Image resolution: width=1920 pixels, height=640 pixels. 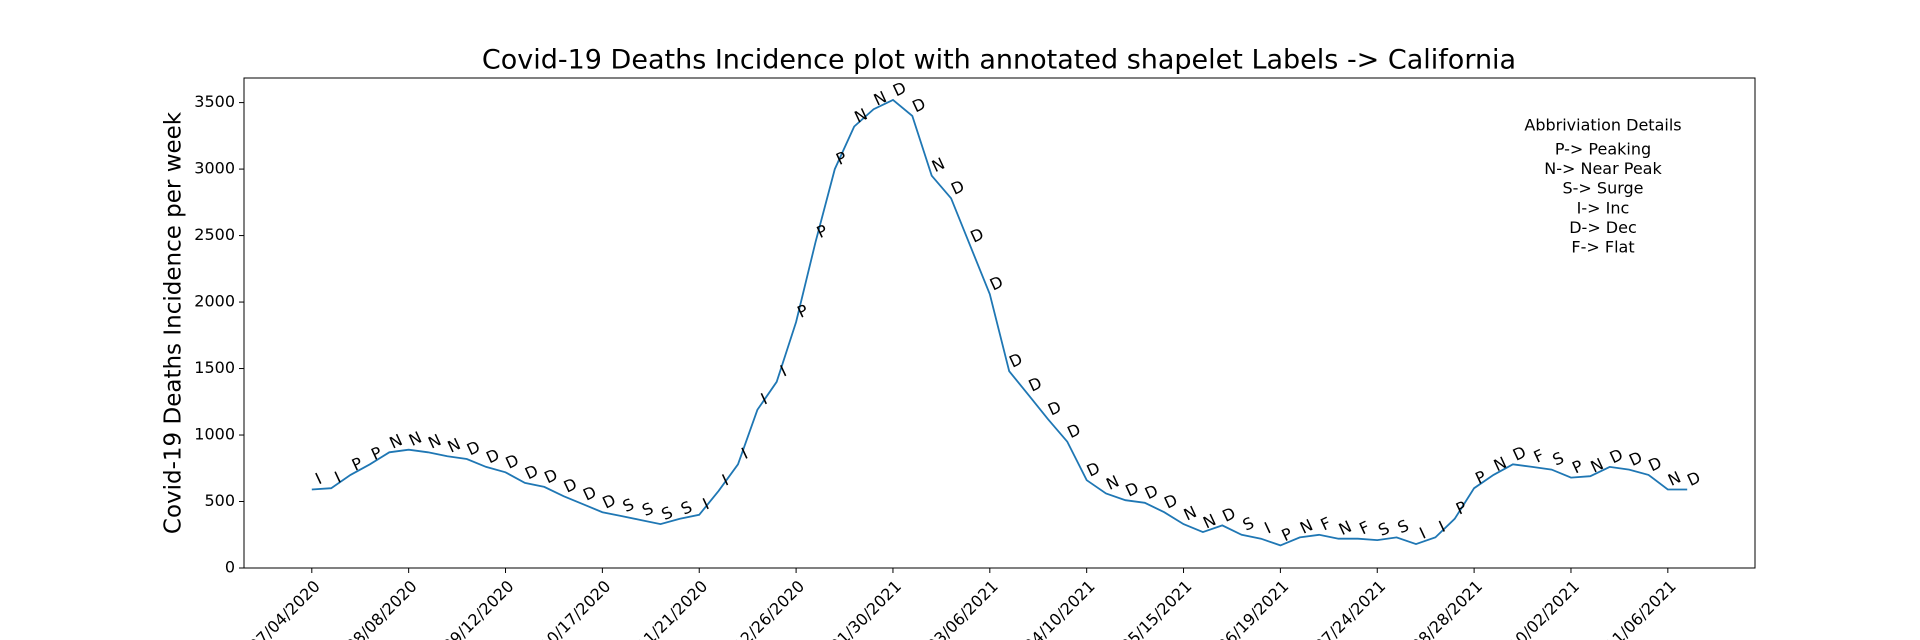 What do you see at coordinates (230, 567) in the screenshot?
I see `y-tick-label: 0` at bounding box center [230, 567].